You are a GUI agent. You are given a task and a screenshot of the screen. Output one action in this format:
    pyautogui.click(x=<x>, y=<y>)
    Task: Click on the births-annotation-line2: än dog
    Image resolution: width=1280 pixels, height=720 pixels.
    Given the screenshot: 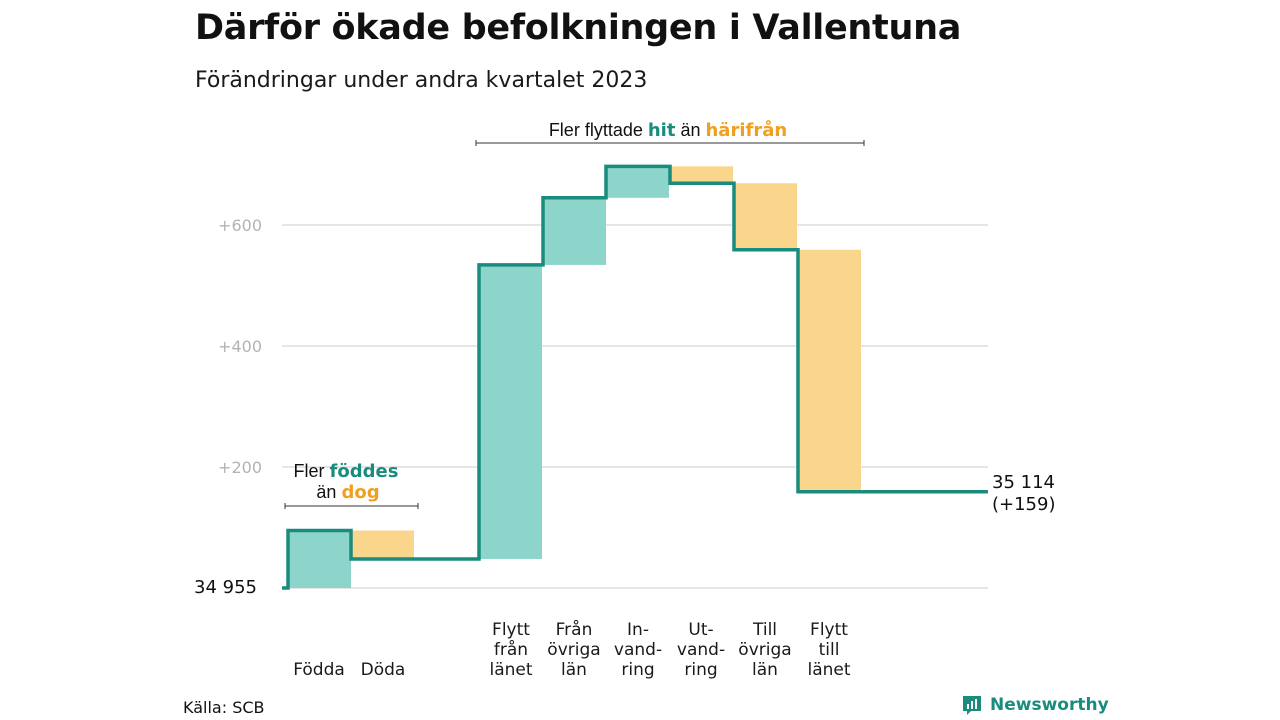 What is the action you would take?
    pyautogui.click(x=347, y=492)
    